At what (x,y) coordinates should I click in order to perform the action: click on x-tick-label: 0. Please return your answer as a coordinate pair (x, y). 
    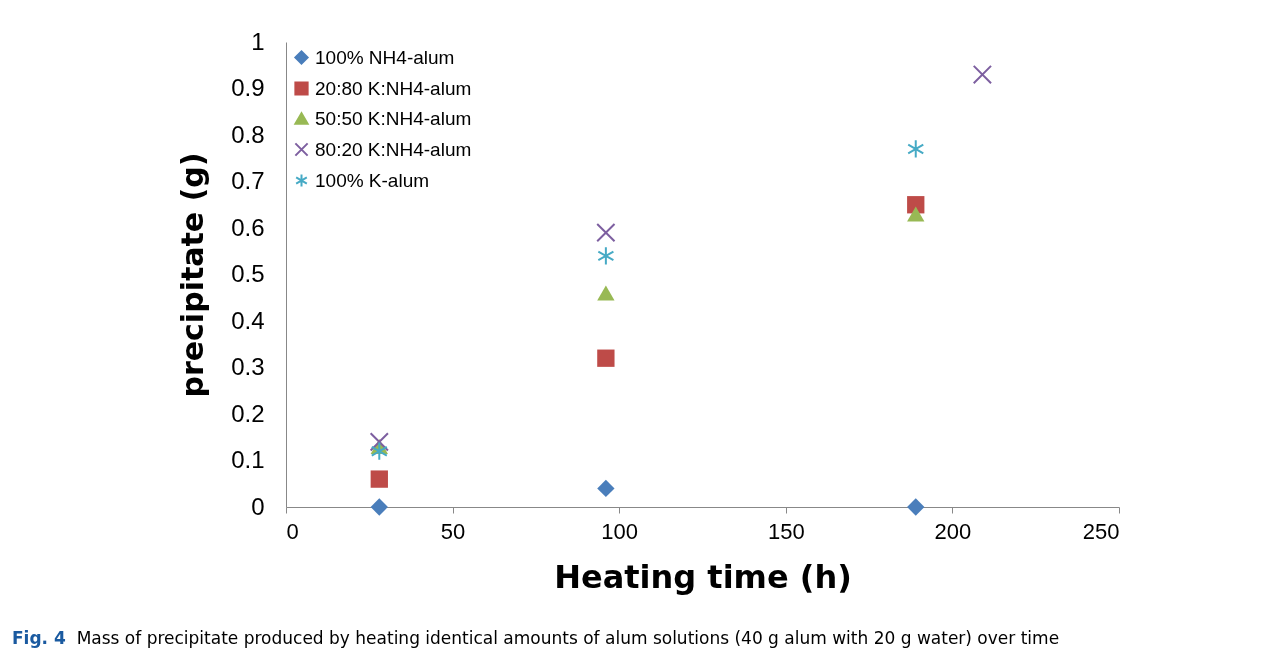
    Looking at the image, I should click on (292, 531).